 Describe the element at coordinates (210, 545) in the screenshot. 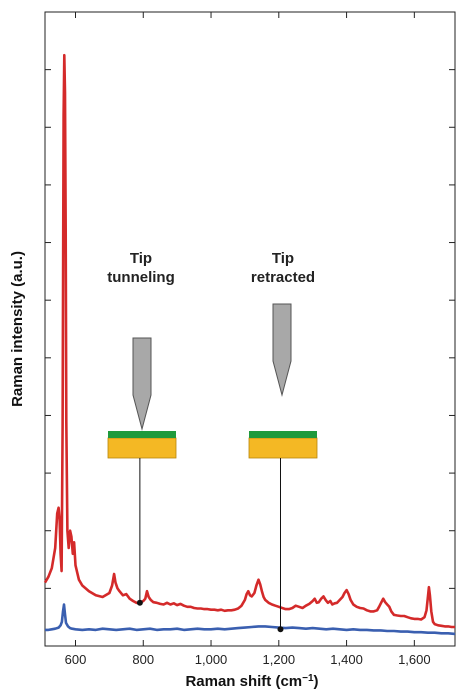

I see `annotation-lines` at that location.